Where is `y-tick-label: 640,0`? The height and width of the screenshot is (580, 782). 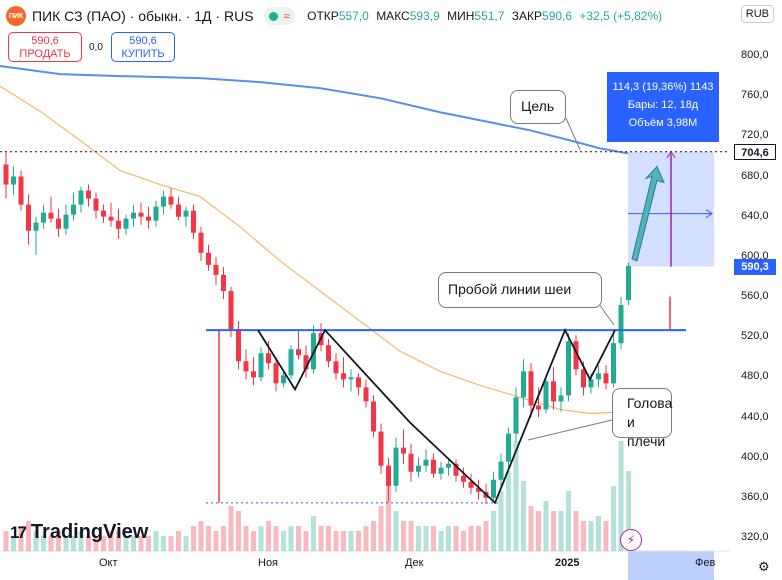 y-tick-label: 640,0 is located at coordinates (755, 215).